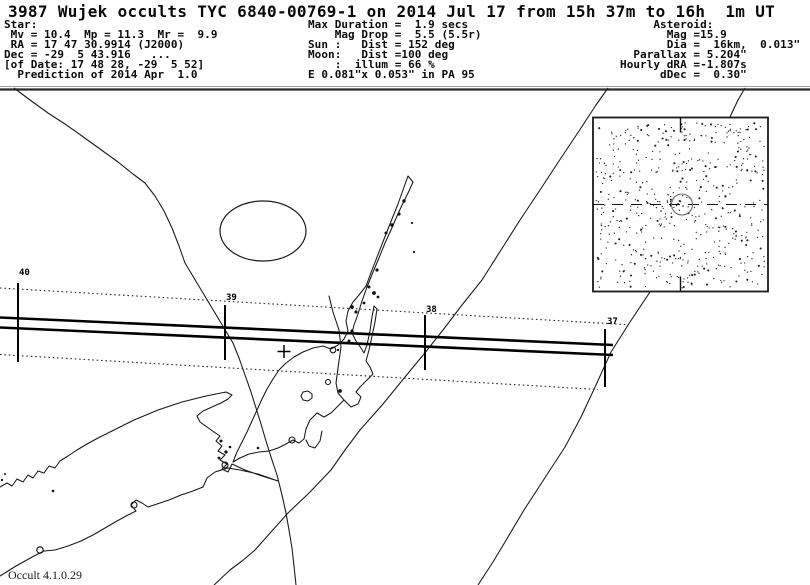 The width and height of the screenshot is (810, 585). What do you see at coordinates (299, 372) in the screenshot?
I see `uncertainty-south` at bounding box center [299, 372].